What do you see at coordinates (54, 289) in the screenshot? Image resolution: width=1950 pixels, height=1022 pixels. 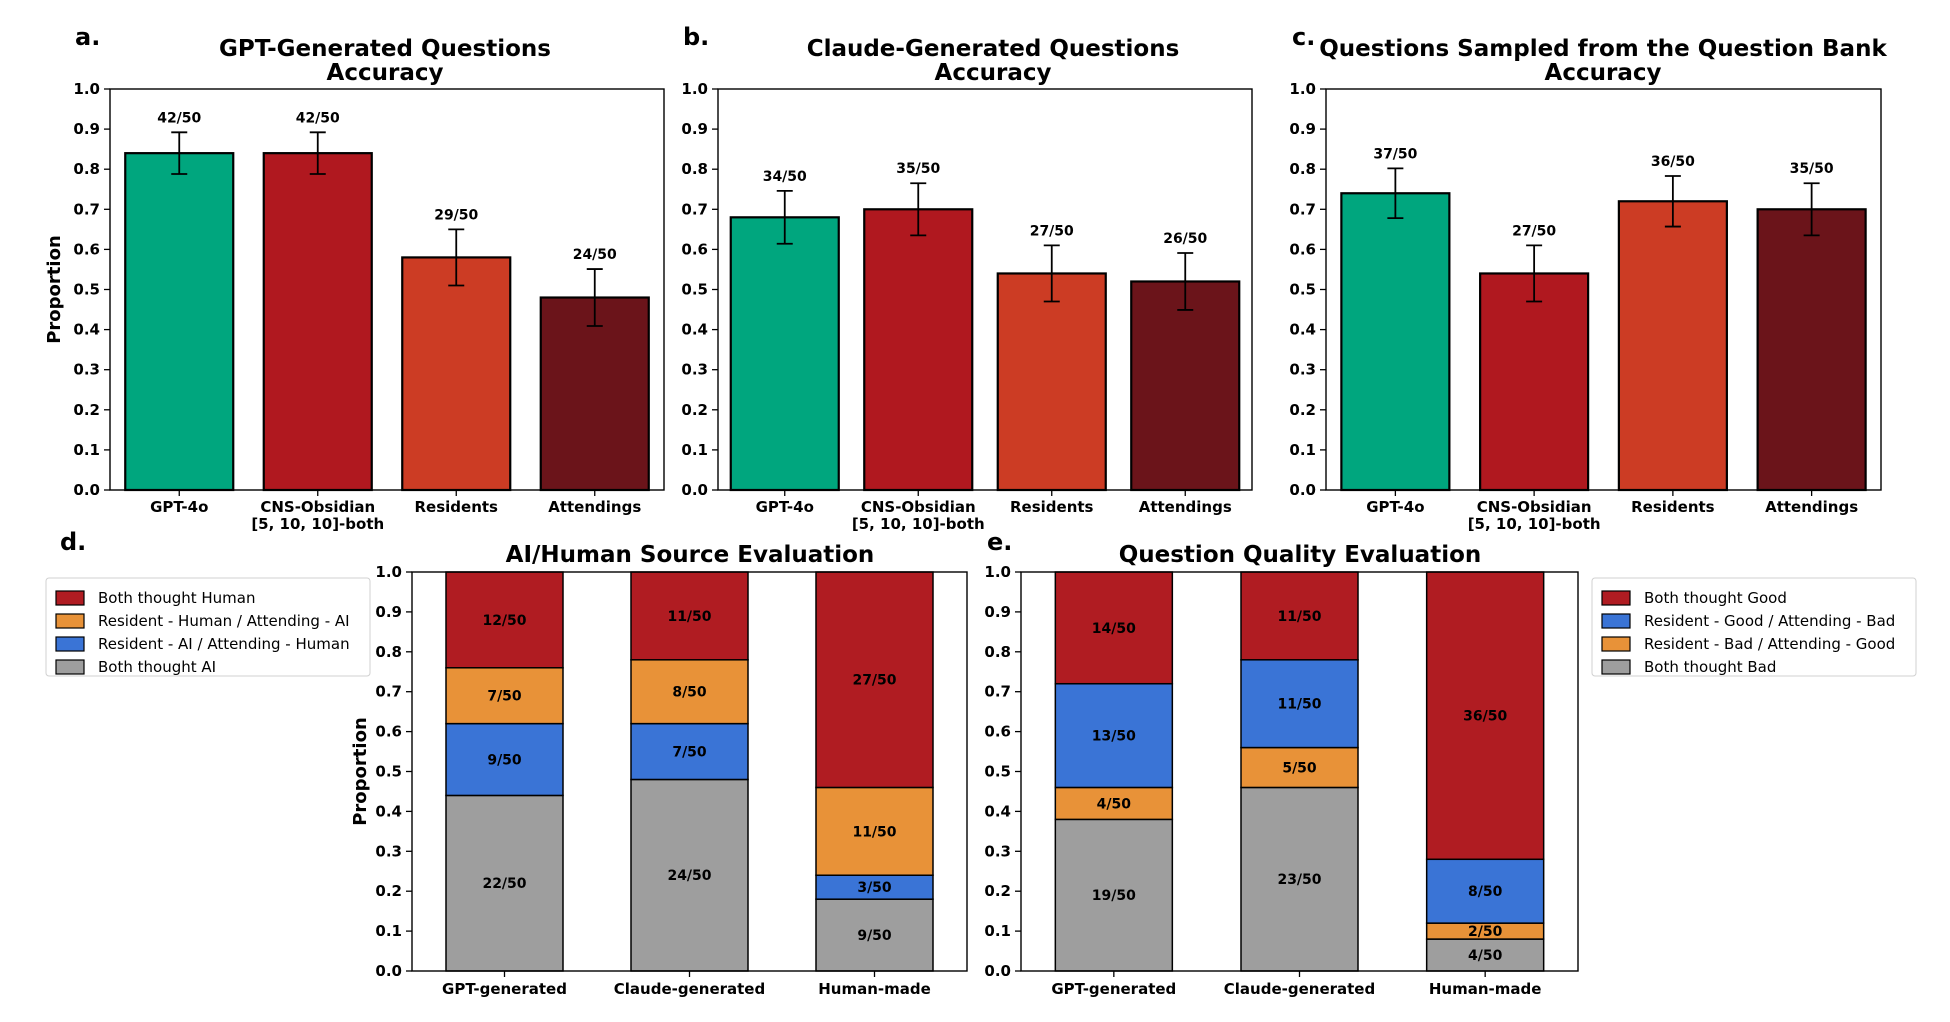 I see `y-axis-label: Proportion` at bounding box center [54, 289].